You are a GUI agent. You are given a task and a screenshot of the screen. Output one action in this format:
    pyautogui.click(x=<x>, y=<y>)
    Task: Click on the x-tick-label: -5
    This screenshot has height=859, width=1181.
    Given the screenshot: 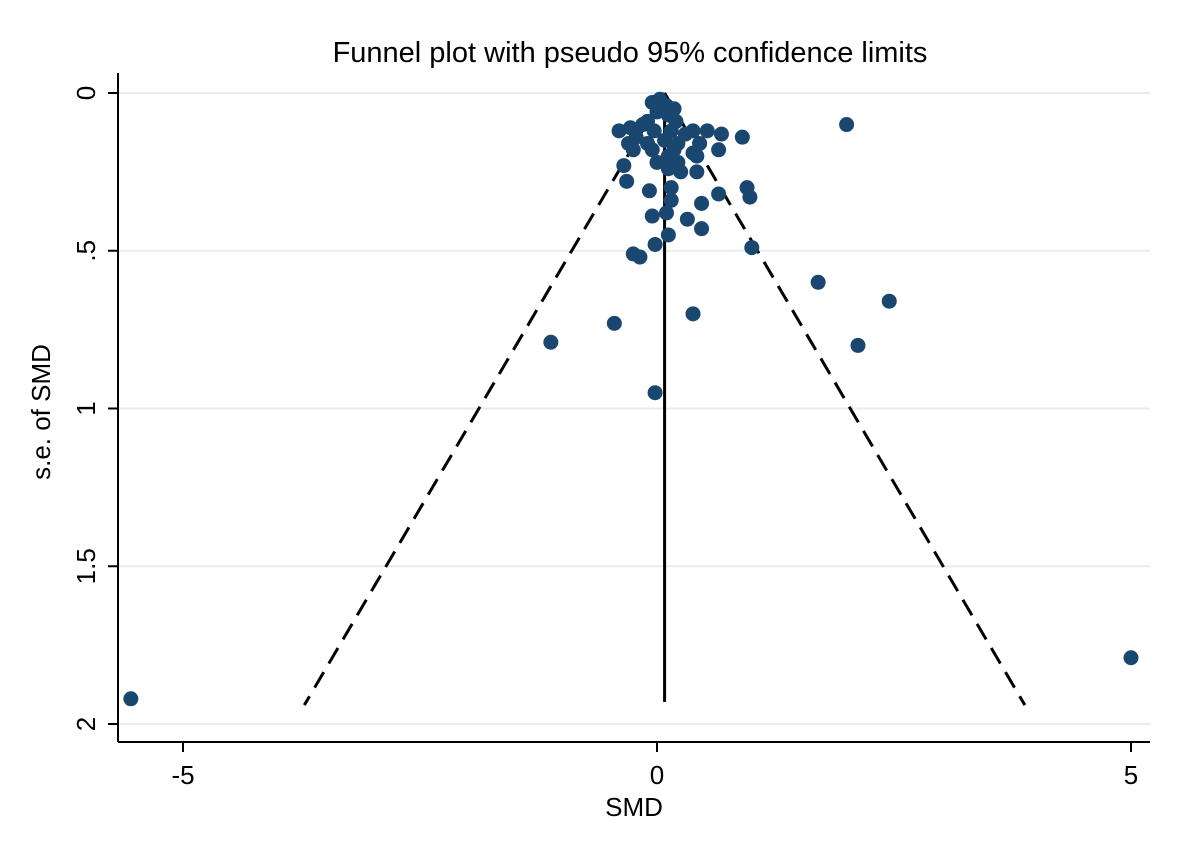 What is the action you would take?
    pyautogui.click(x=182, y=775)
    